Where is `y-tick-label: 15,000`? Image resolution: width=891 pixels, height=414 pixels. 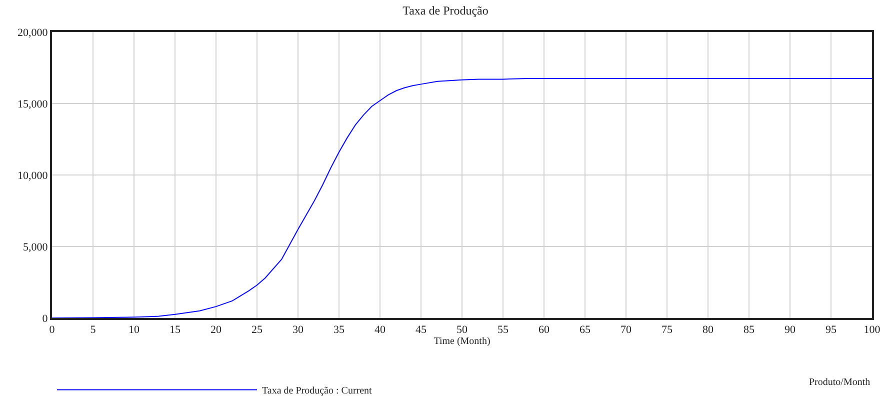
y-tick-label: 15,000 is located at coordinates (33, 104).